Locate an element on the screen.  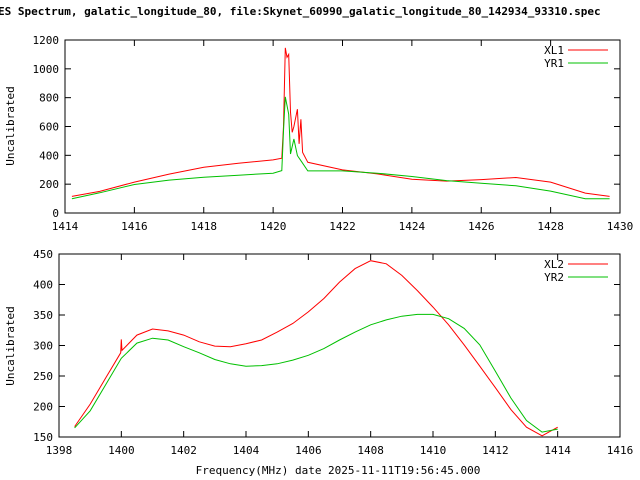
legend-label: YR1 is located at coordinates (554, 63).